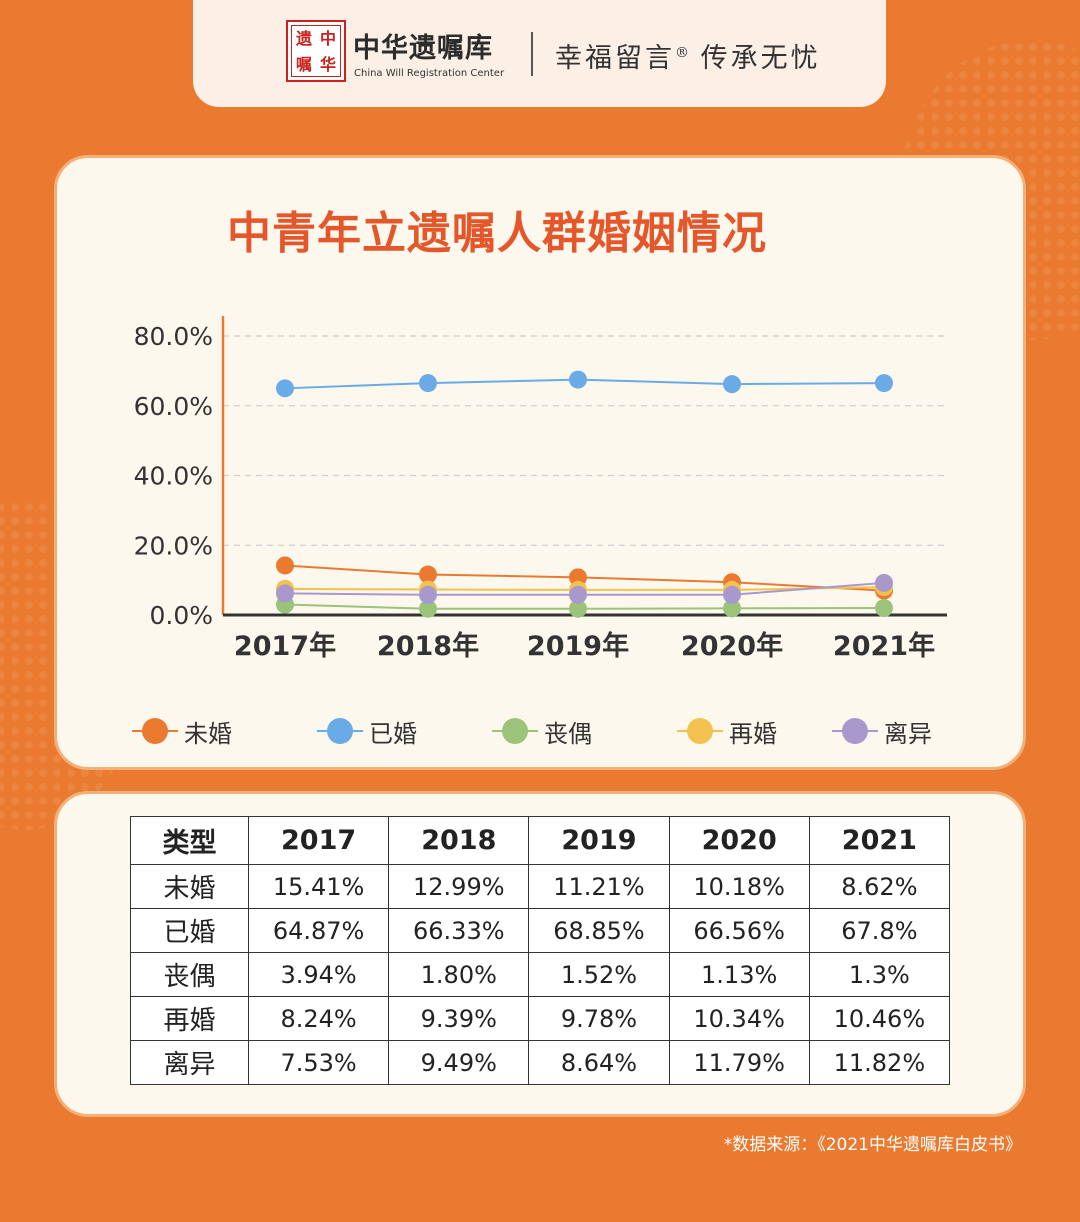  What do you see at coordinates (615, 58) in the screenshot?
I see `slogan-text: 幸福留言` at bounding box center [615, 58].